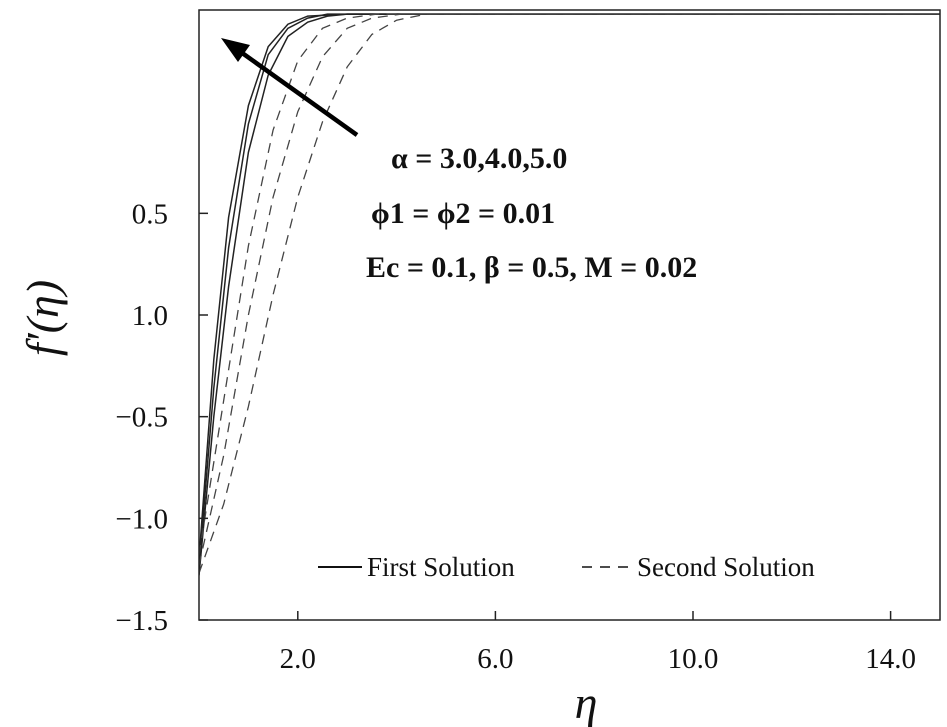 The image size is (947, 727). Describe the element at coordinates (693, 659) in the screenshot. I see `x-tick-label: 10.0` at that location.